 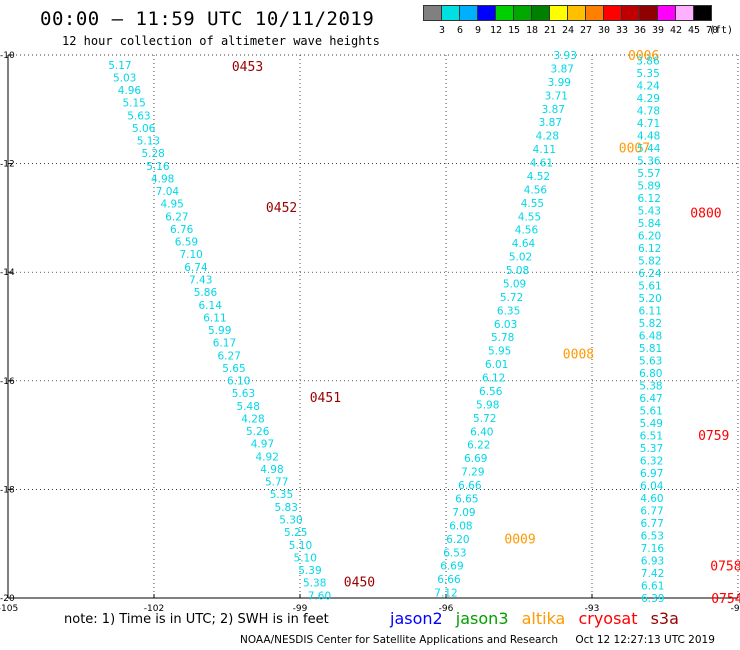 I want to click on x-tick-label: -93, so click(x=592, y=609).